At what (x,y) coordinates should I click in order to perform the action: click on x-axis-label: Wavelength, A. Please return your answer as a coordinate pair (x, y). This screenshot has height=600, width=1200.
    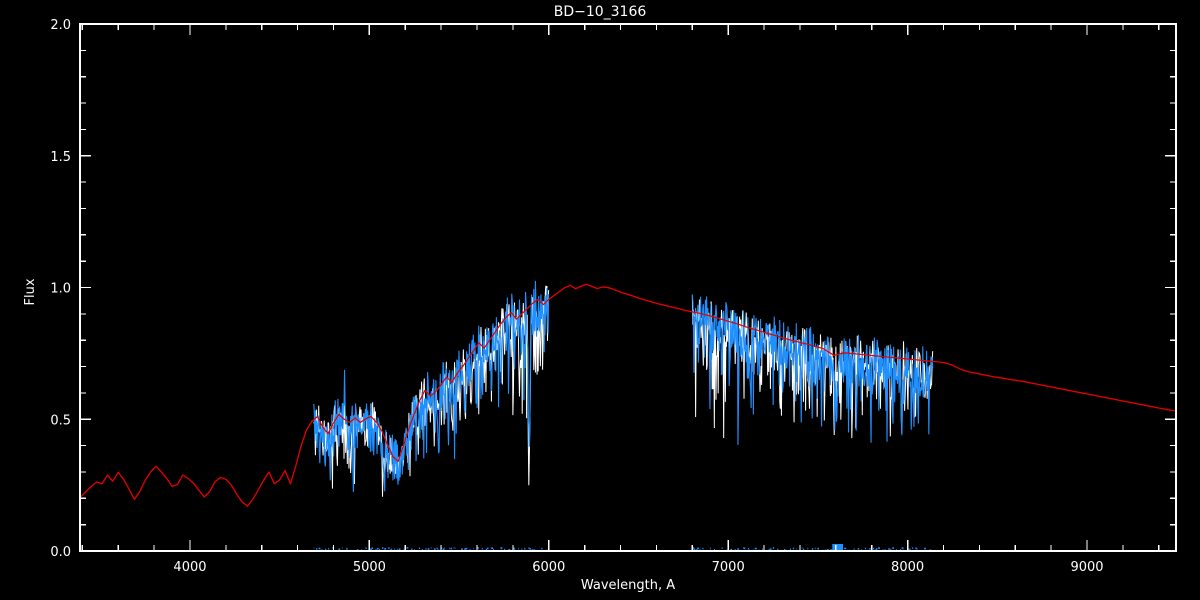
    Looking at the image, I should click on (628, 585).